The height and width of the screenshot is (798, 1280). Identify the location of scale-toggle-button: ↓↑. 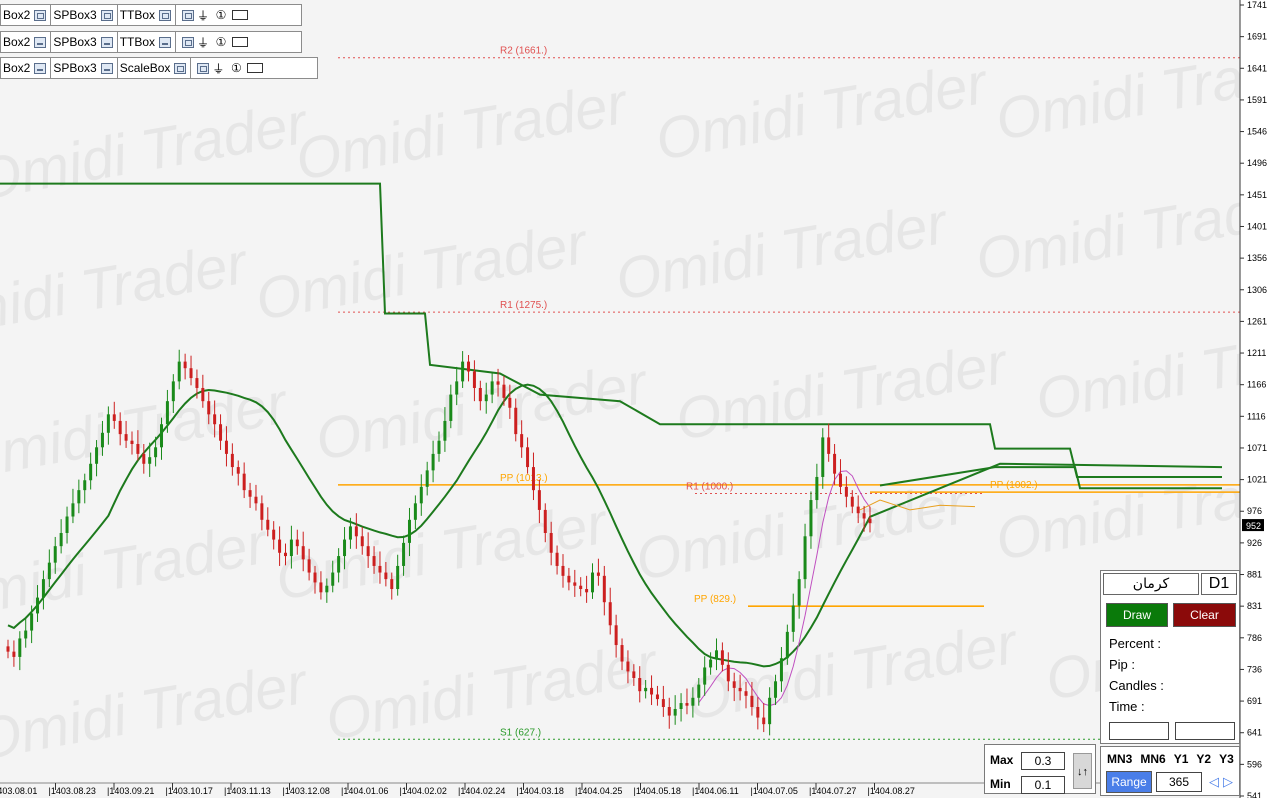
(1082, 771).